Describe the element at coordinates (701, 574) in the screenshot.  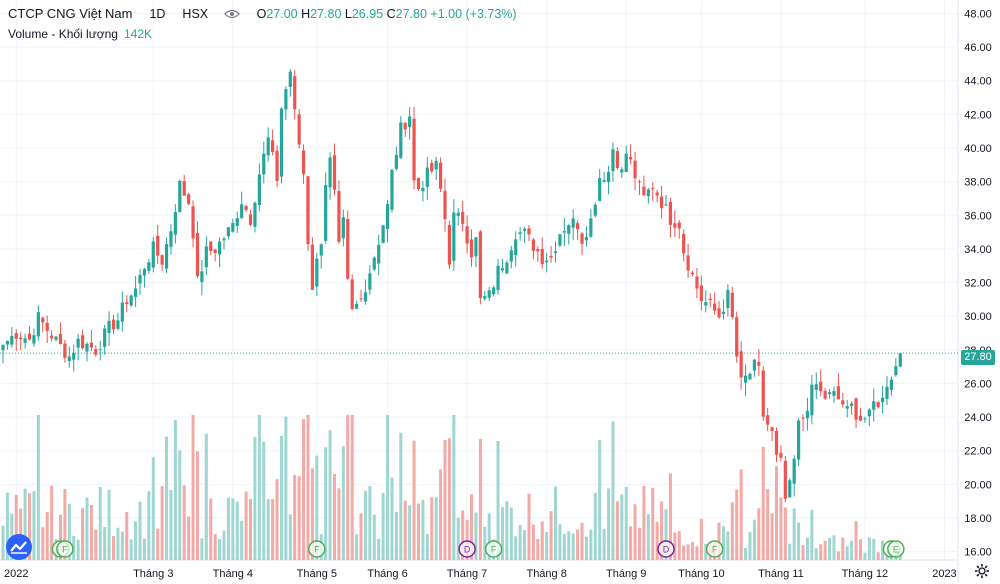
I see `time-tick-label: Tháng 10` at that location.